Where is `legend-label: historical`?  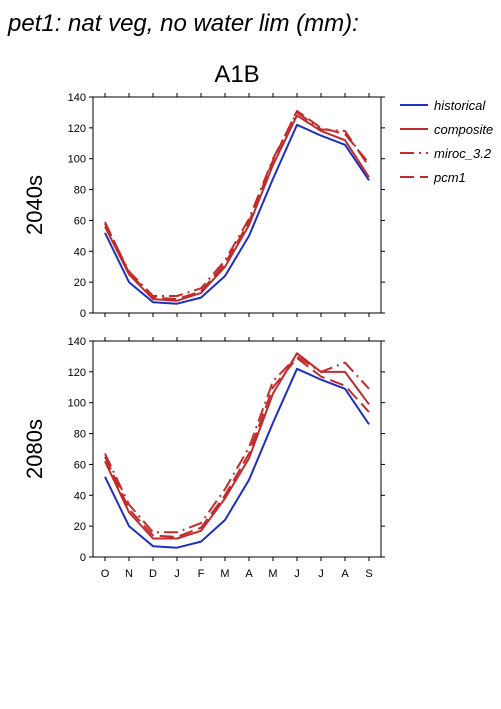
legend-label: historical is located at coordinates (460, 105).